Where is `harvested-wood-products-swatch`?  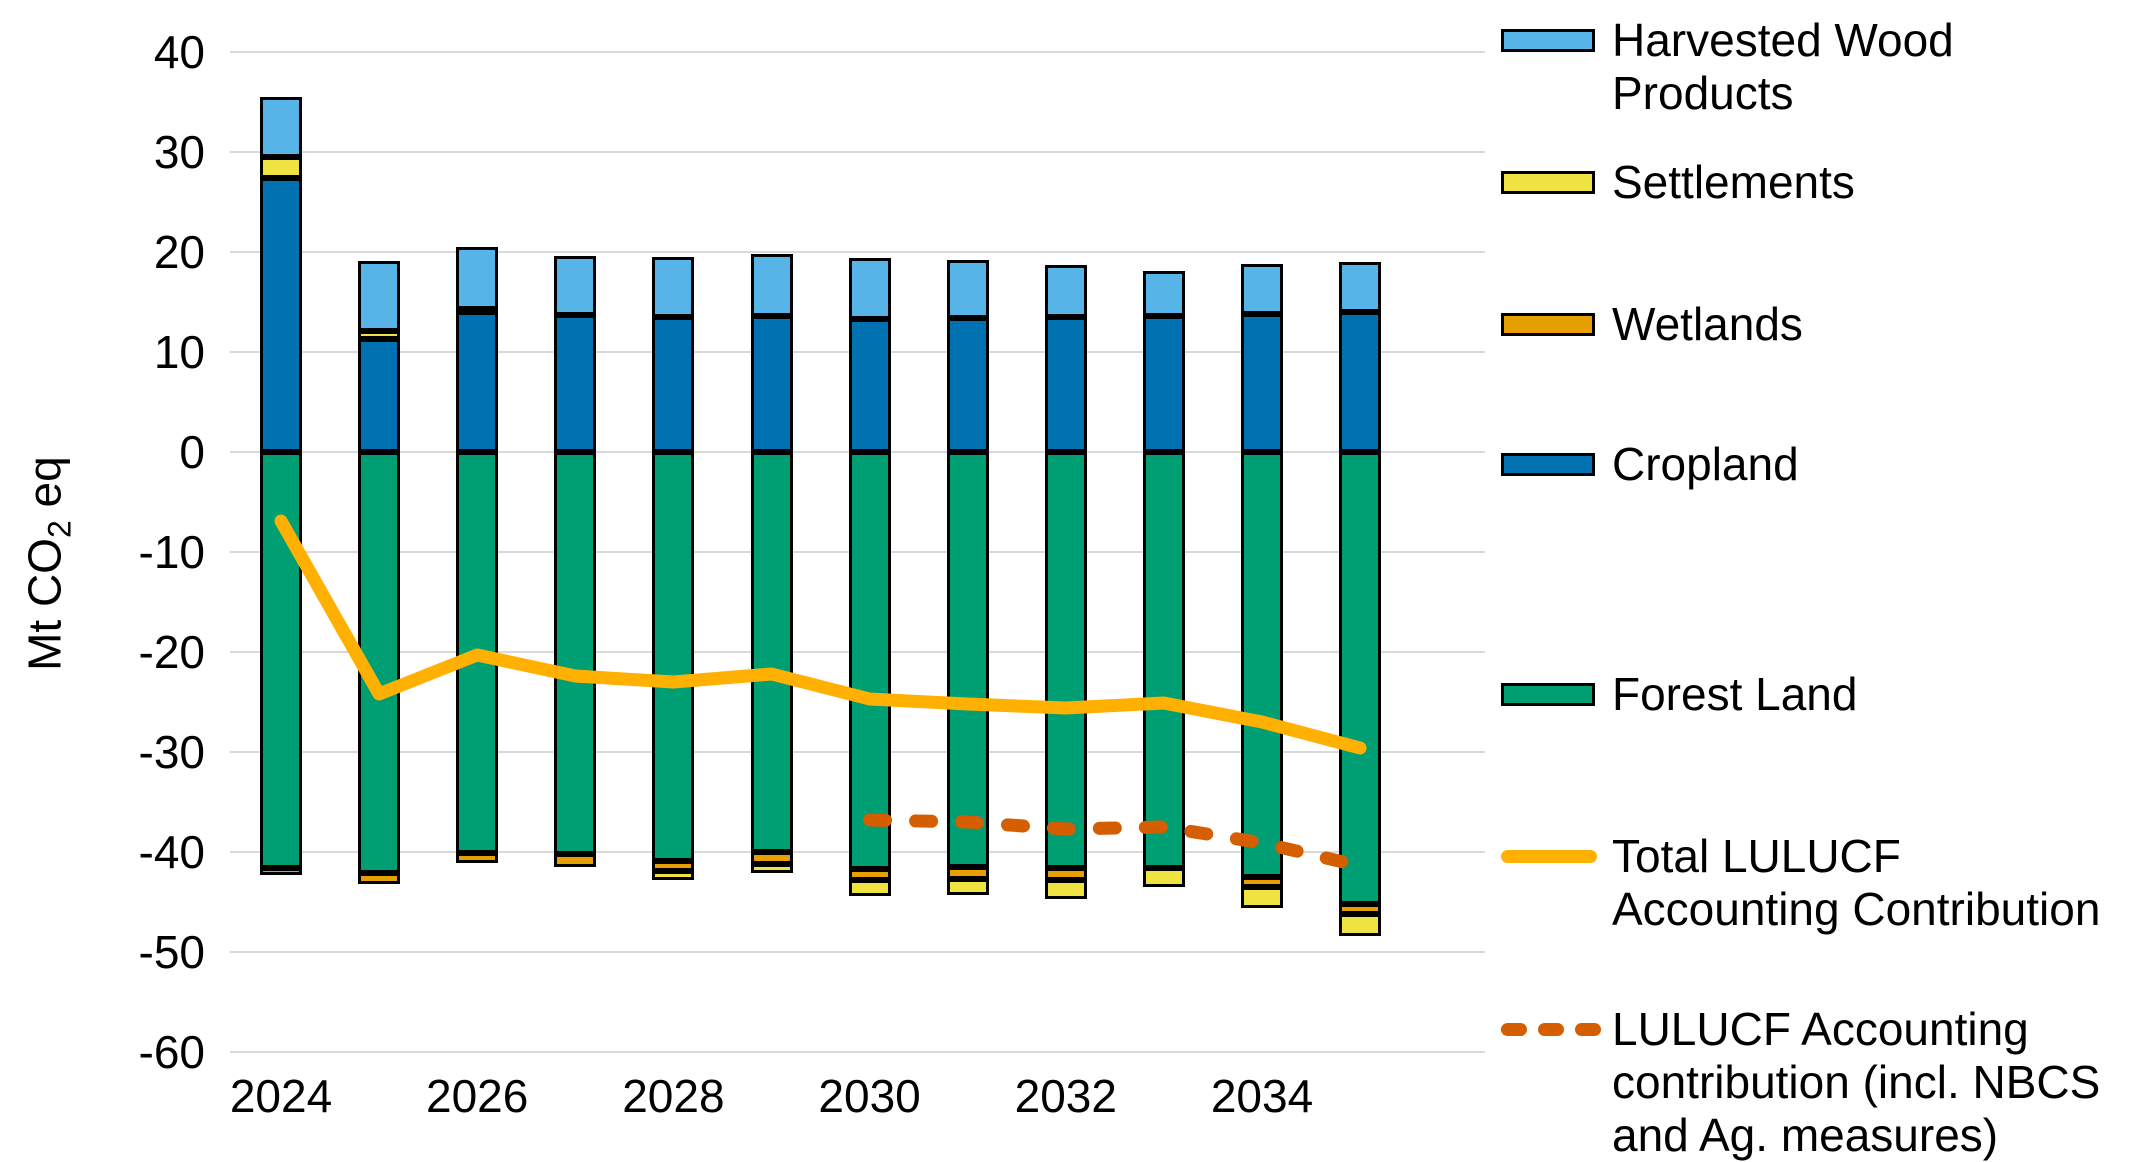 harvested-wood-products-swatch is located at coordinates (1548, 40).